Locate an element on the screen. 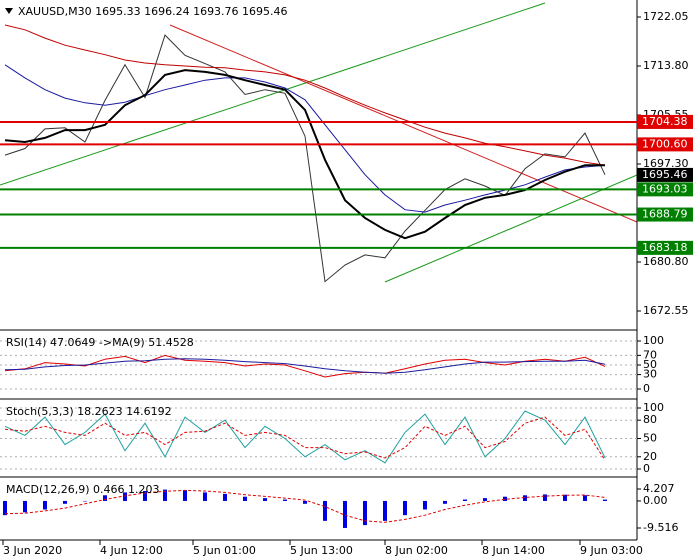 This screenshot has width=700, height=560. level-label: 1683.18 is located at coordinates (665, 247).